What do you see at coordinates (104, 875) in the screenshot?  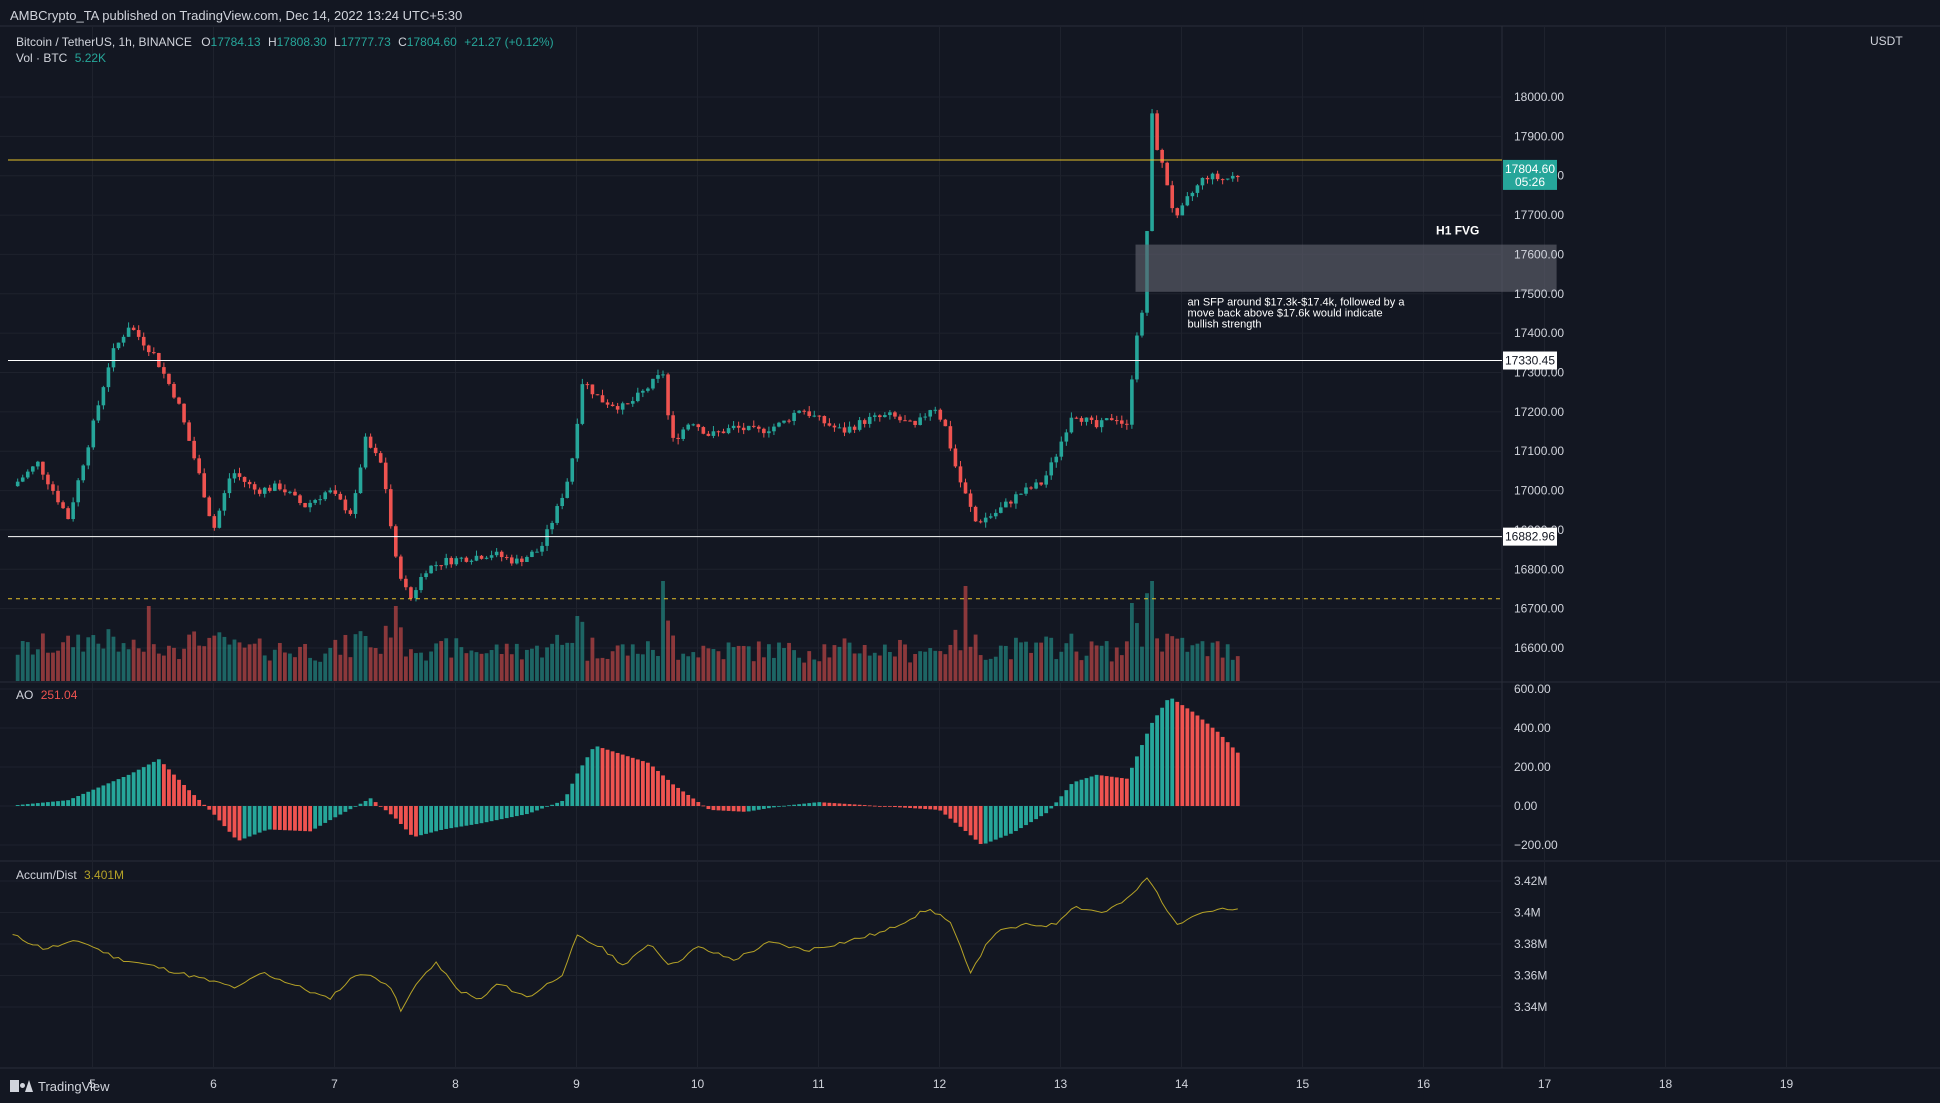 I see `ad-value: 3.401M` at bounding box center [104, 875].